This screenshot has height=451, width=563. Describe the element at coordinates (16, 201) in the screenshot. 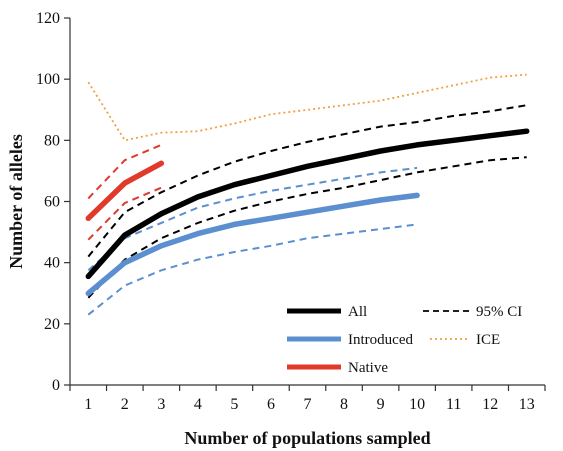

I see `y-axis-title: Number of alleles` at that location.